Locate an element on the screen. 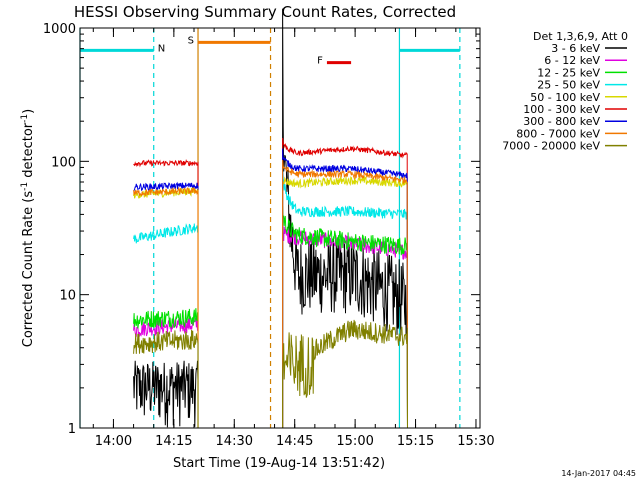 Image resolution: width=640 pixels, height=480 pixels. x-tick-label-7: 15:30 is located at coordinates (475, 441).